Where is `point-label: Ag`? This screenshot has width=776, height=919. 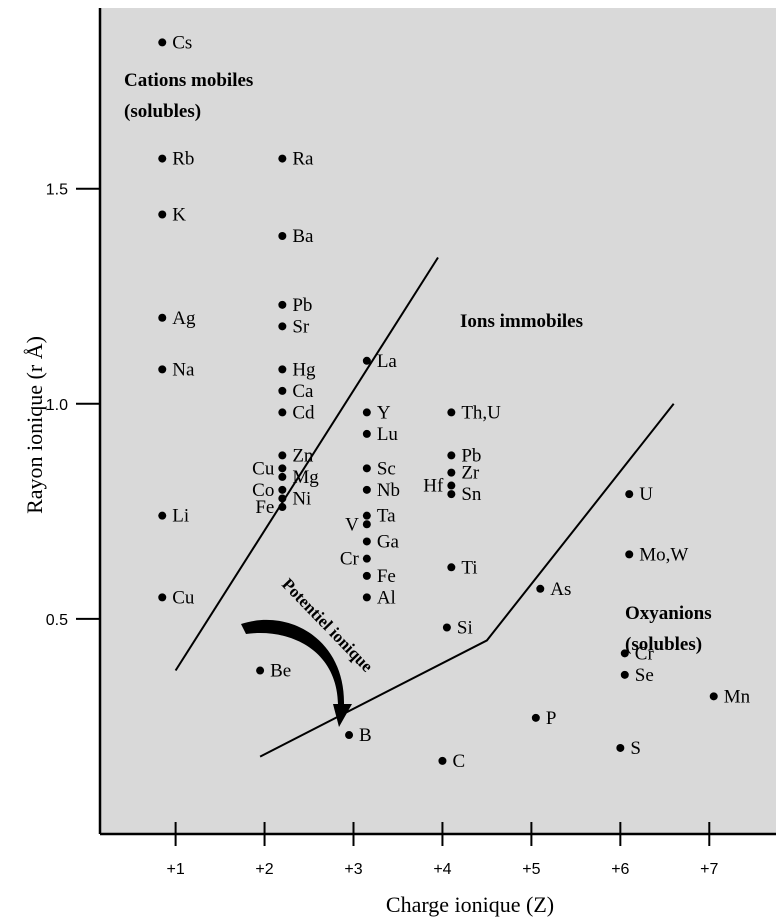
point-label: Ag is located at coordinates (184, 318).